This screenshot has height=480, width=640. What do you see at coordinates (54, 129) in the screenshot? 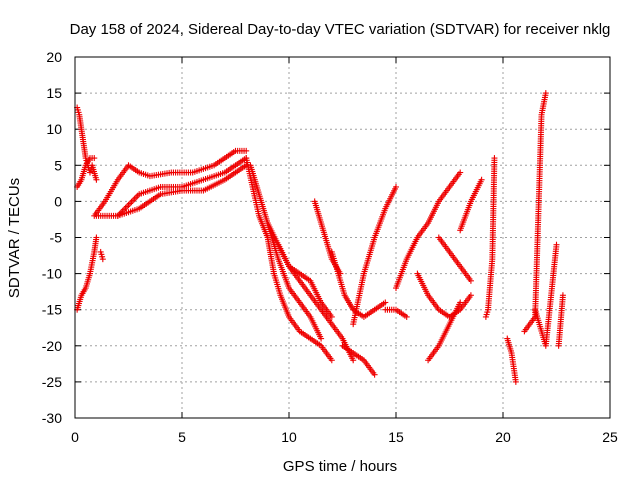
I see `y-tick-label: 10` at bounding box center [54, 129].